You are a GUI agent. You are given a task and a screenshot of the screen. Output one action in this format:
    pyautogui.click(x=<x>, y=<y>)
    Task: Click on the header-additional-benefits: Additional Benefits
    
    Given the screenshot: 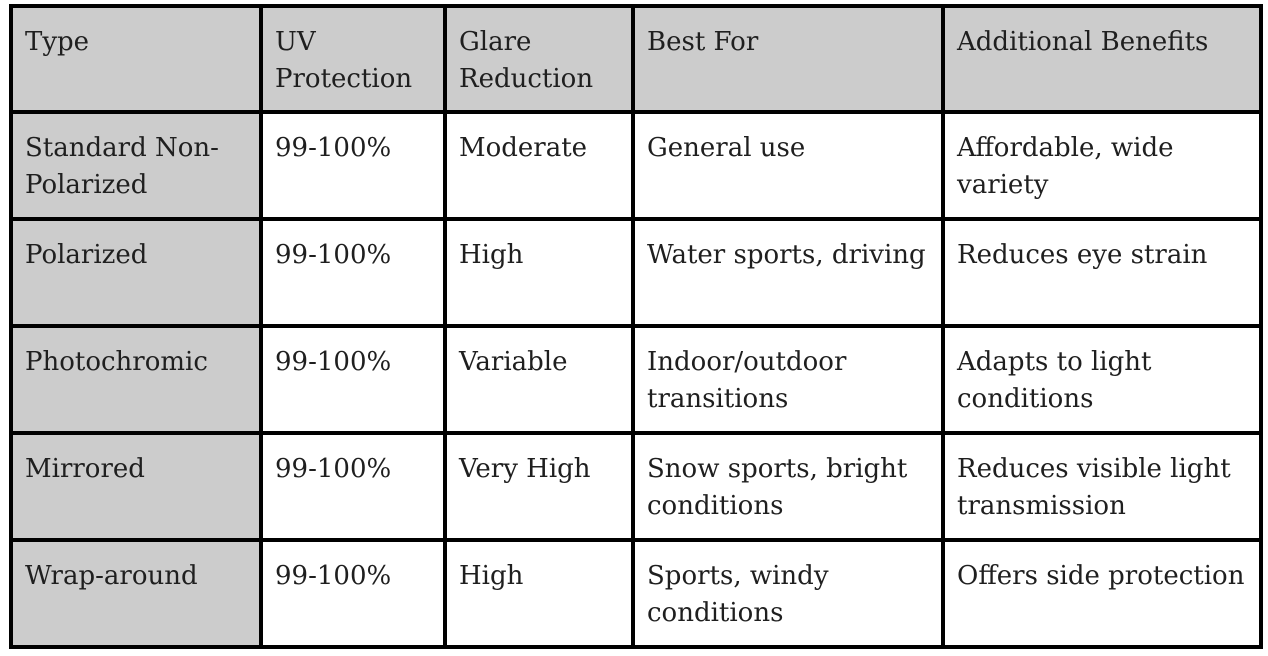 What is the action you would take?
    pyautogui.click(x=1102, y=59)
    